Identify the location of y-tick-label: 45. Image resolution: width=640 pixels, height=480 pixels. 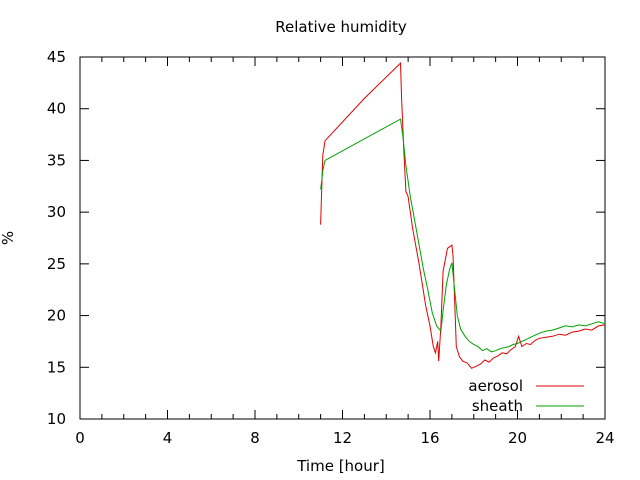
(56, 57).